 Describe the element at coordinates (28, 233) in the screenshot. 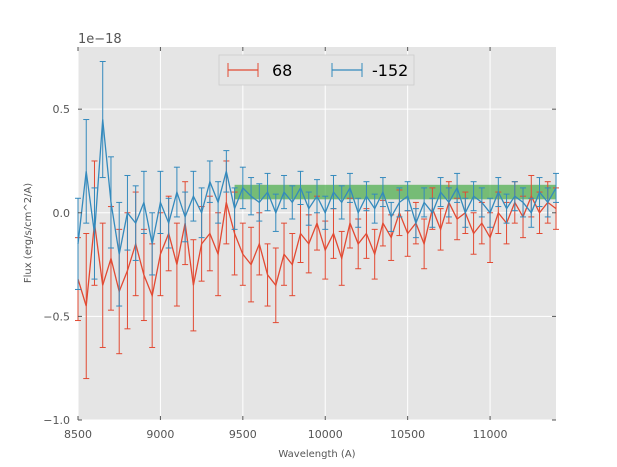

I see `y-axis-label: Flux (erg/s/cm^2/A)` at that location.